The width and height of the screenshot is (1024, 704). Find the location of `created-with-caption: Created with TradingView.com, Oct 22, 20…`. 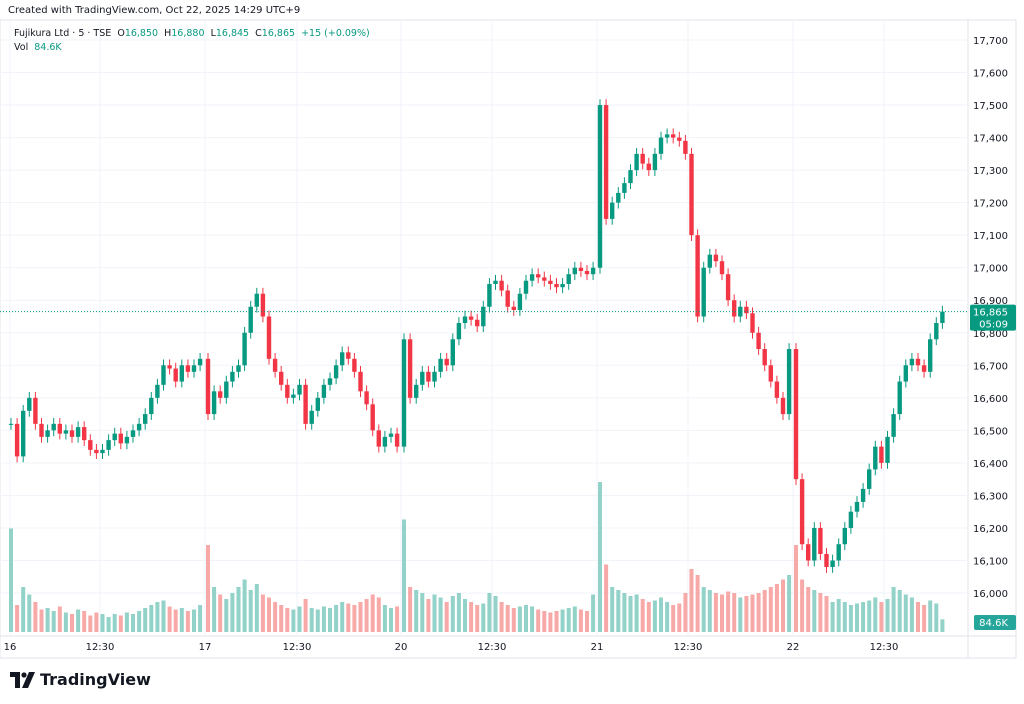

created-with-caption: Created with TradingView.com, Oct 22, 20… is located at coordinates (154, 10).